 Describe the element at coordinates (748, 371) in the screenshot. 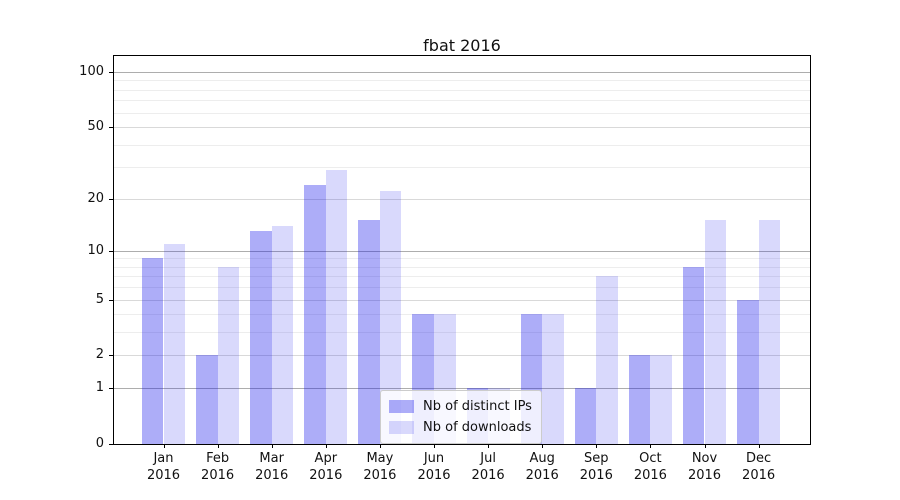

I see `bar-dec-distinct-ips` at that location.